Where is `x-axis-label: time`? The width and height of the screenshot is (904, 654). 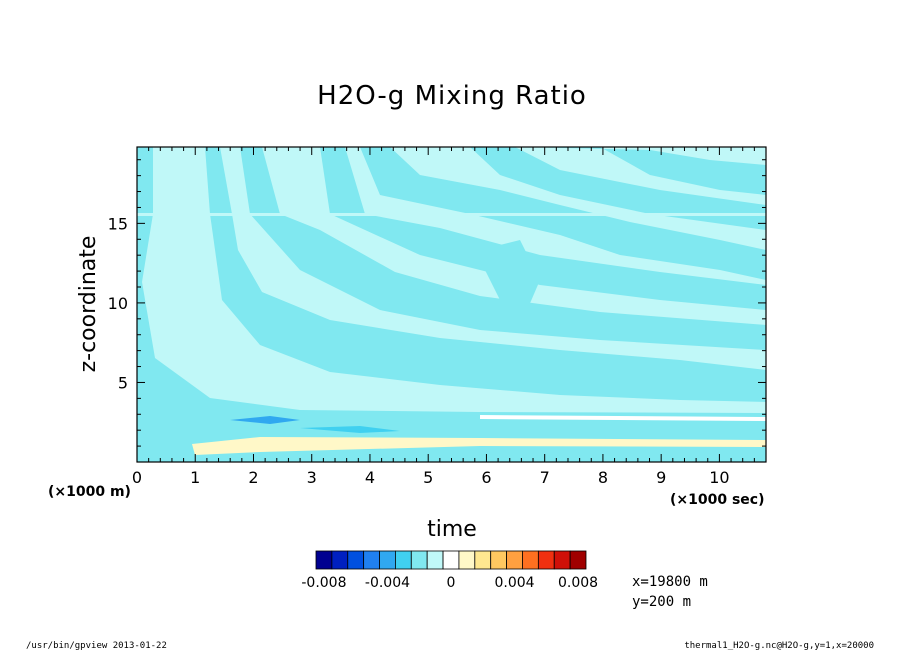 x-axis-label: time is located at coordinates (452, 529).